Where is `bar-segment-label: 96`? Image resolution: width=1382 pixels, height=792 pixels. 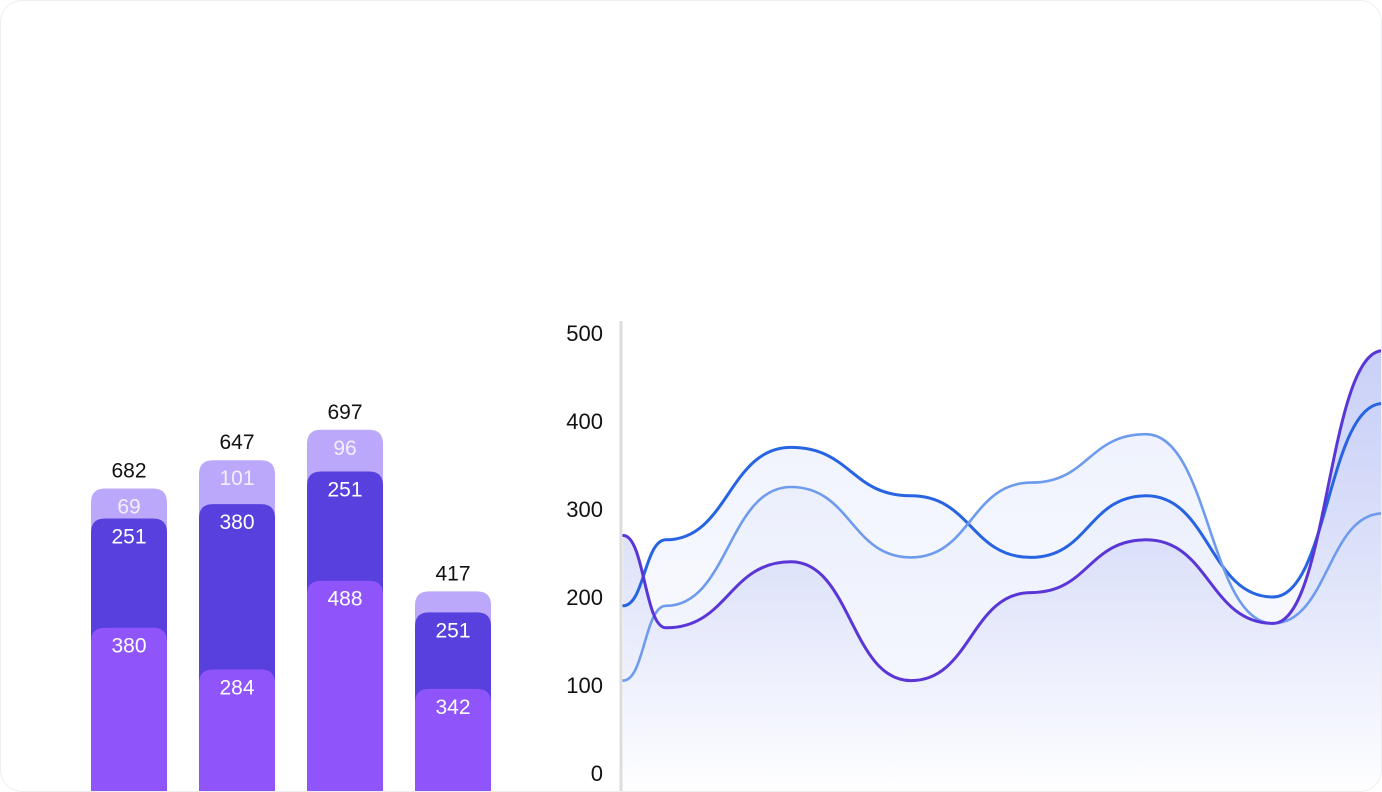
bar-segment-label: 96 is located at coordinates (344, 448).